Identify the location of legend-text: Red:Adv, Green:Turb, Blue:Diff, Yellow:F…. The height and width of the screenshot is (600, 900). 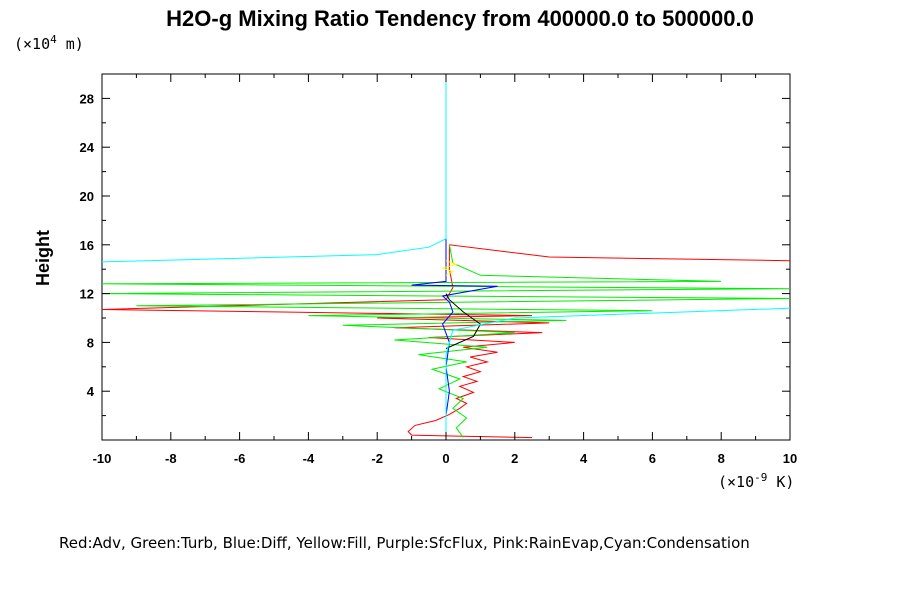
(404, 543).